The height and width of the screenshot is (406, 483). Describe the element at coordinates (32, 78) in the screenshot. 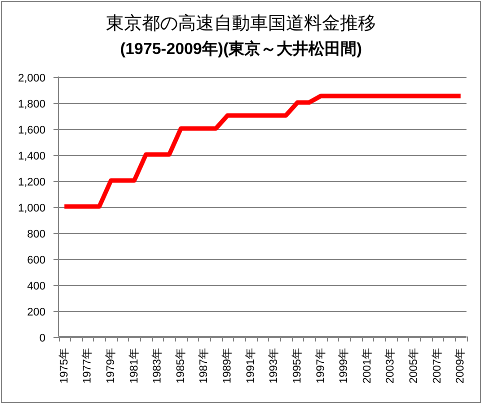

I see `y-tick-label: 2,000` at that location.